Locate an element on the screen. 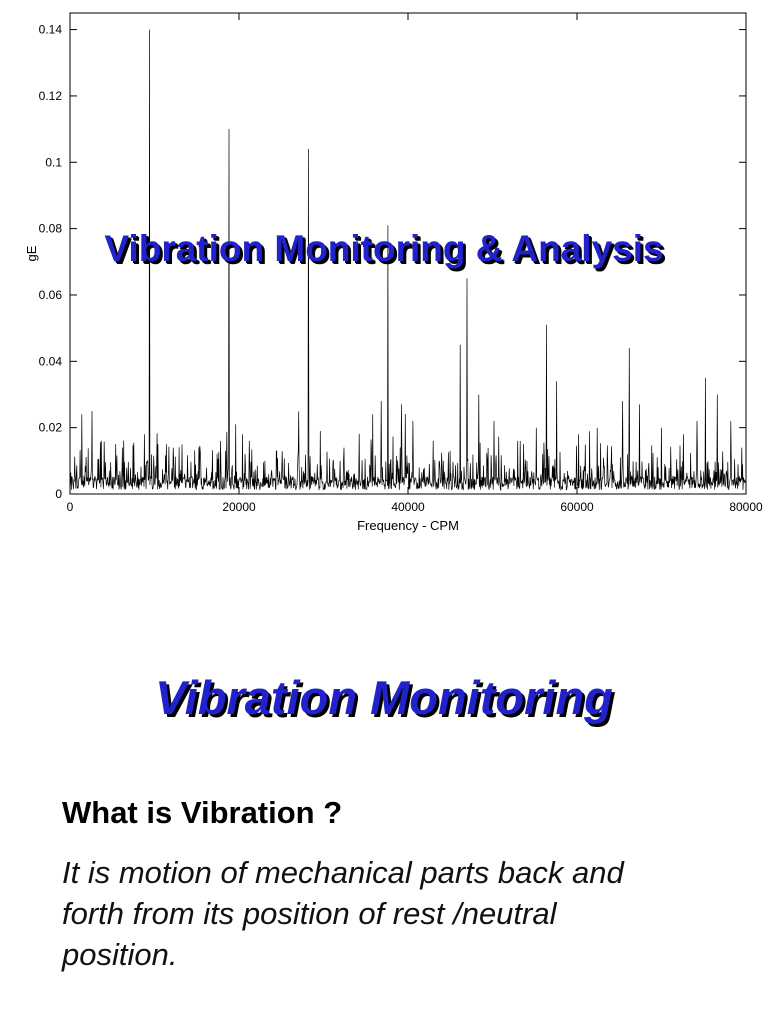 The image size is (768, 1024). x-tick-label: 0 is located at coordinates (70, 507).